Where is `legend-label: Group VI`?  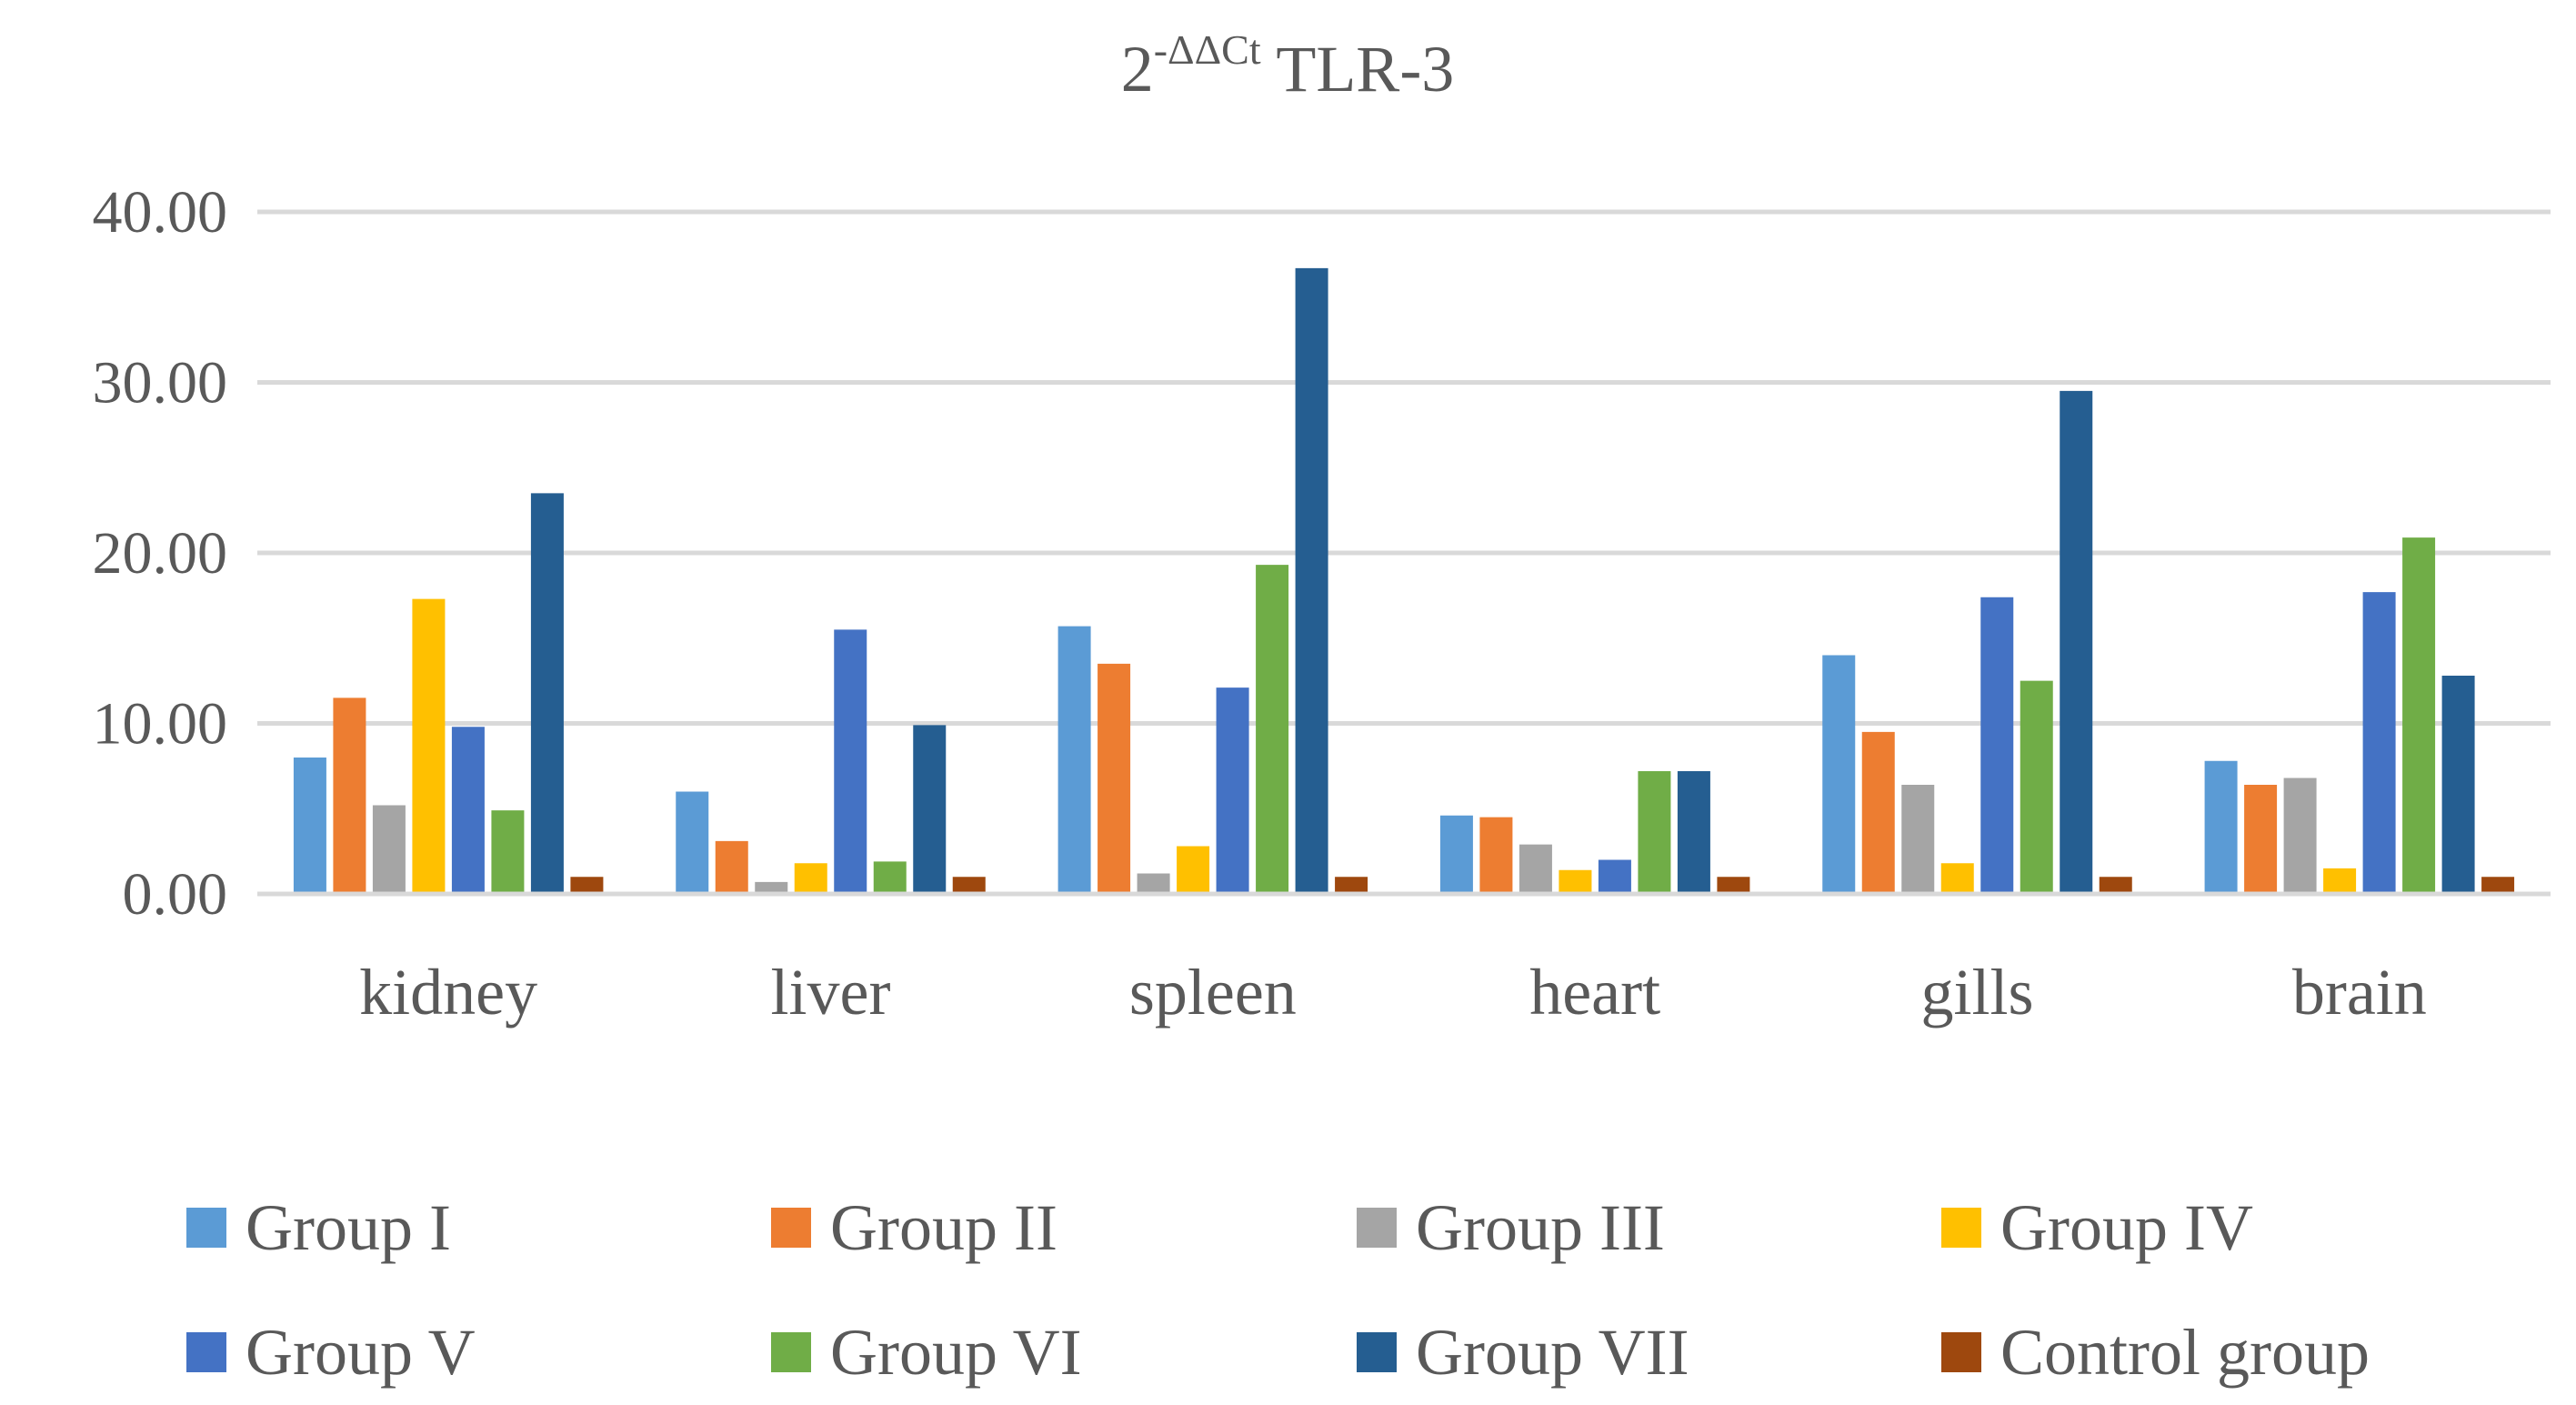
legend-label: Group VI is located at coordinates (956, 1352).